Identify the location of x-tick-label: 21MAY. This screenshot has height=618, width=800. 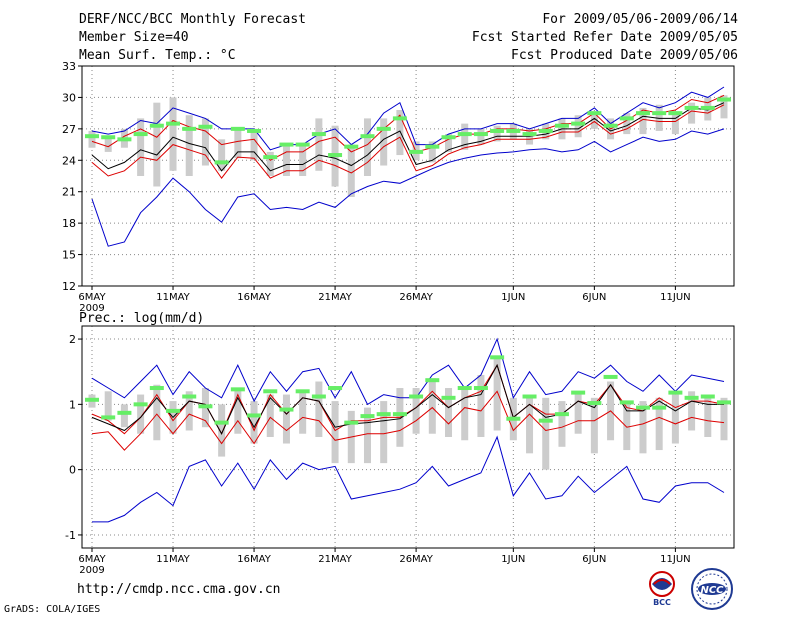
(335, 297).